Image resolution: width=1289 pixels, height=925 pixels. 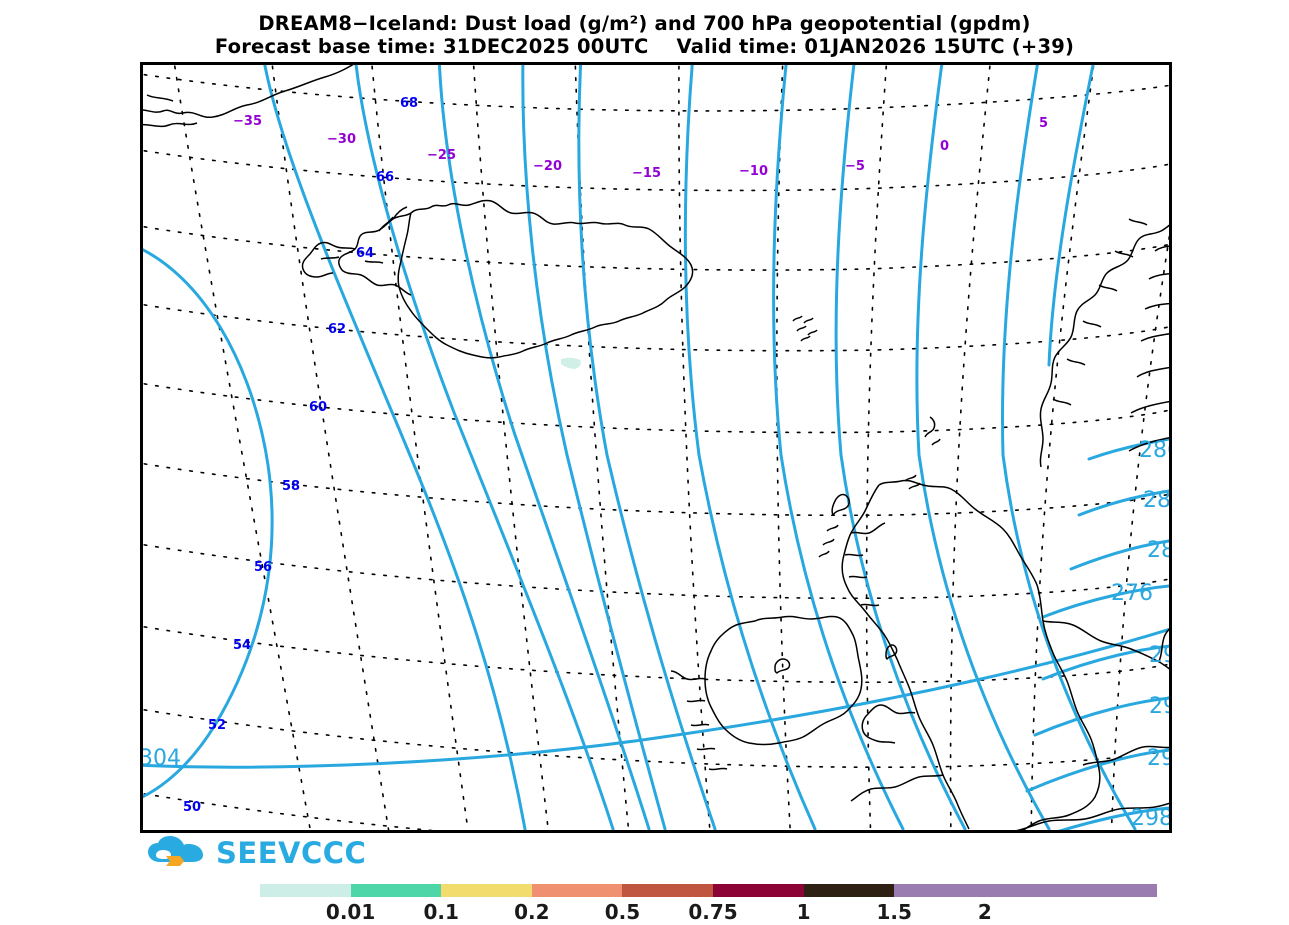 What do you see at coordinates (532, 912) in the screenshot?
I see `colorbar-tick: 0.2` at bounding box center [532, 912].